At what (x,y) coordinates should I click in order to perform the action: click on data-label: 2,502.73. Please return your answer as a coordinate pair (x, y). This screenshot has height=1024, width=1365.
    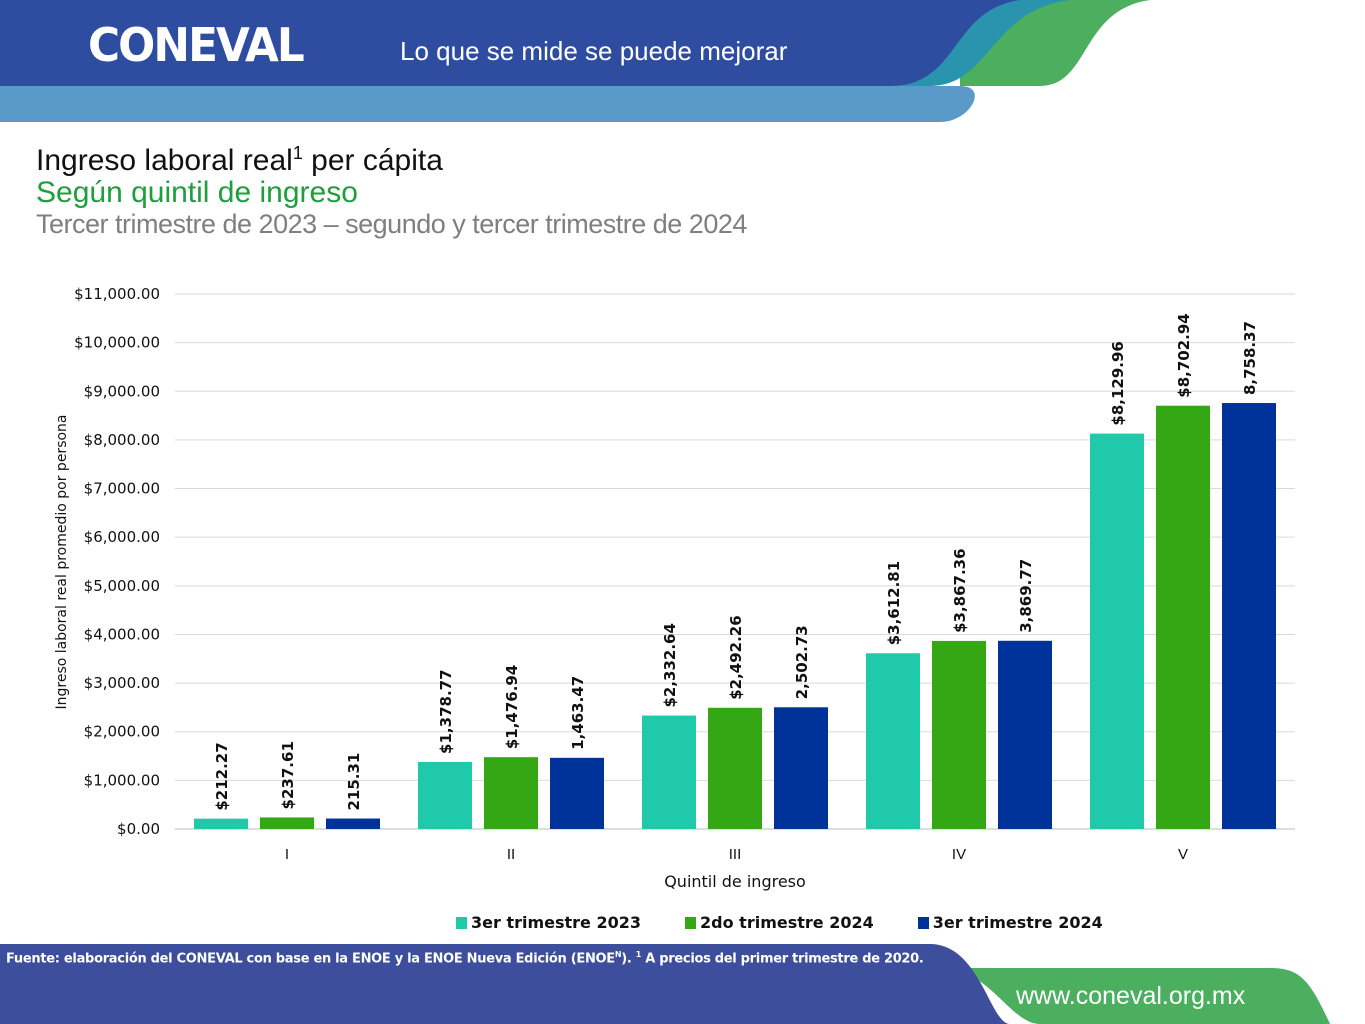
    Looking at the image, I should click on (802, 662).